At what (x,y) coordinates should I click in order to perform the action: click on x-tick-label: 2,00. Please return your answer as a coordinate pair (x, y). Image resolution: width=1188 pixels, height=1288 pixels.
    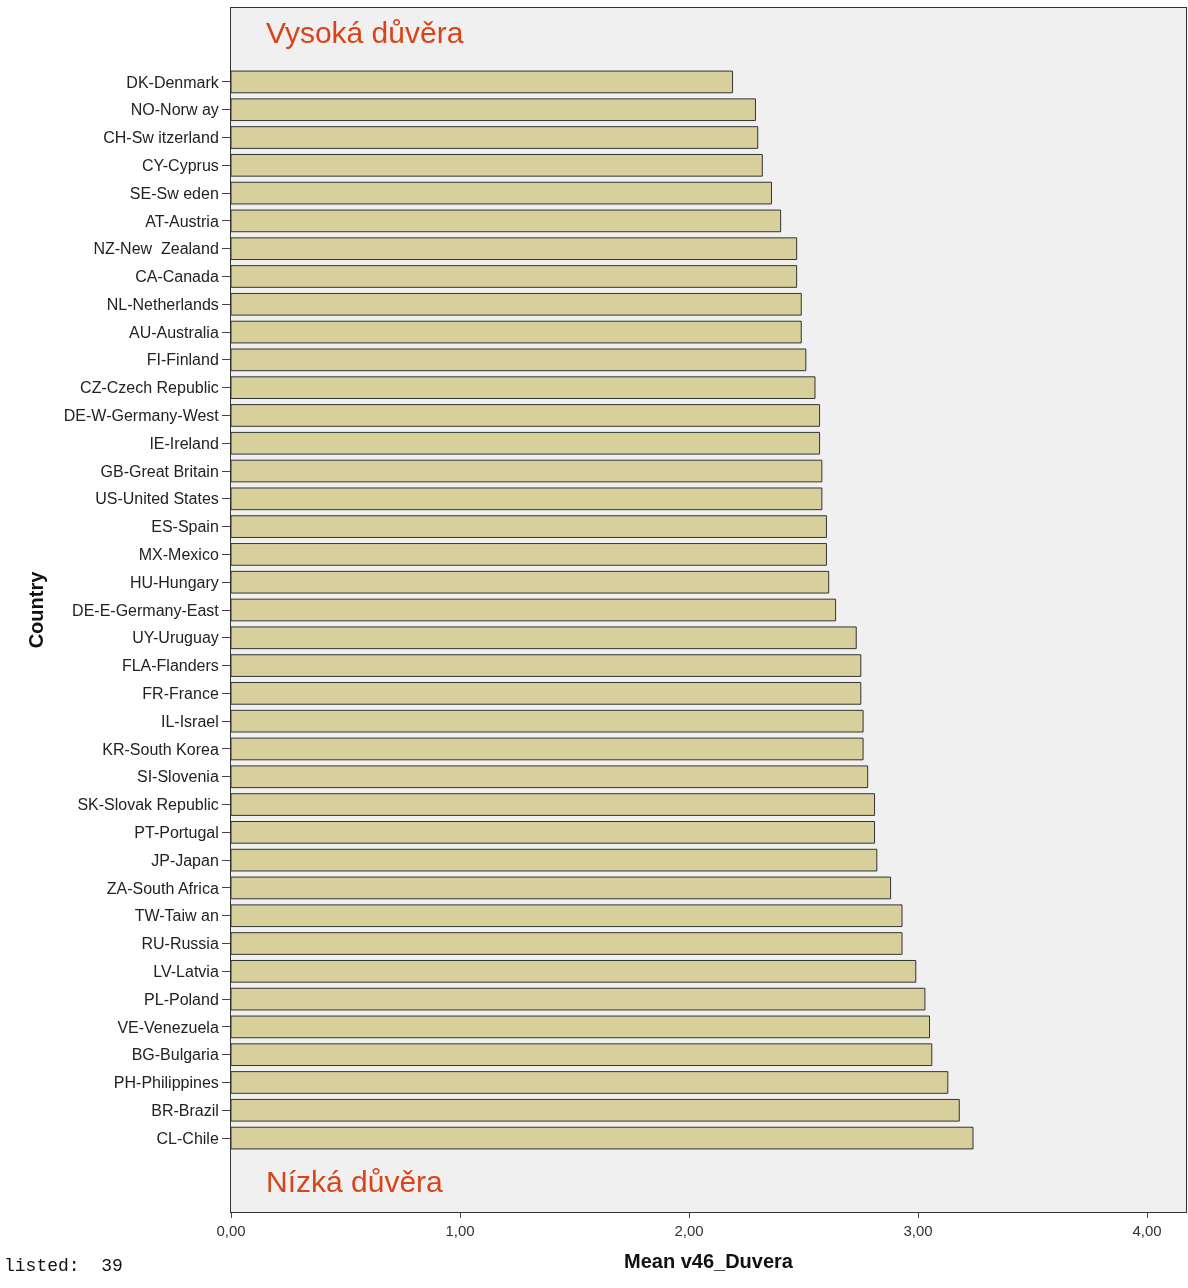
    Looking at the image, I should click on (689, 1230).